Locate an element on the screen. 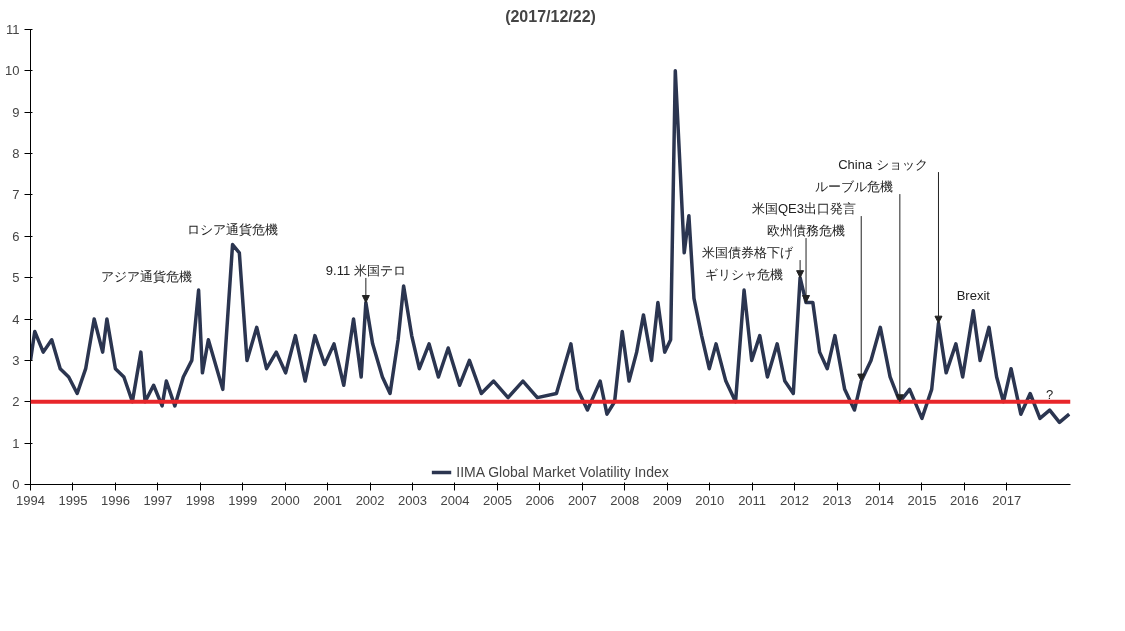 This screenshot has height=631, width=1125. x-tick-label: 1999 is located at coordinates (243, 500).